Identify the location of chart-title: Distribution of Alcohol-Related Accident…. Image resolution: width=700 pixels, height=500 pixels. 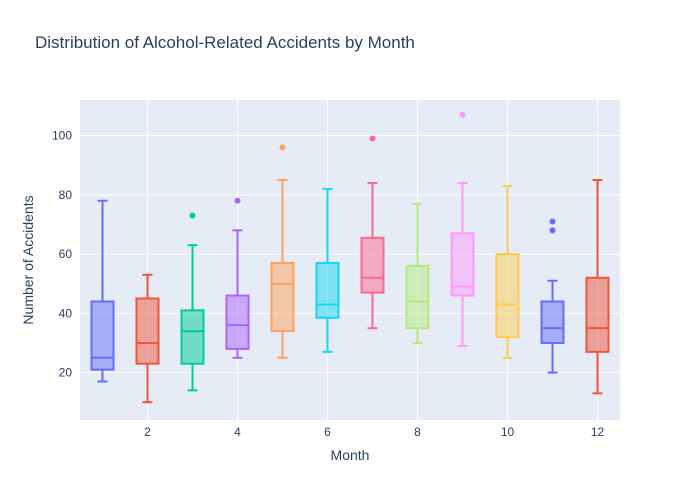
(225, 42).